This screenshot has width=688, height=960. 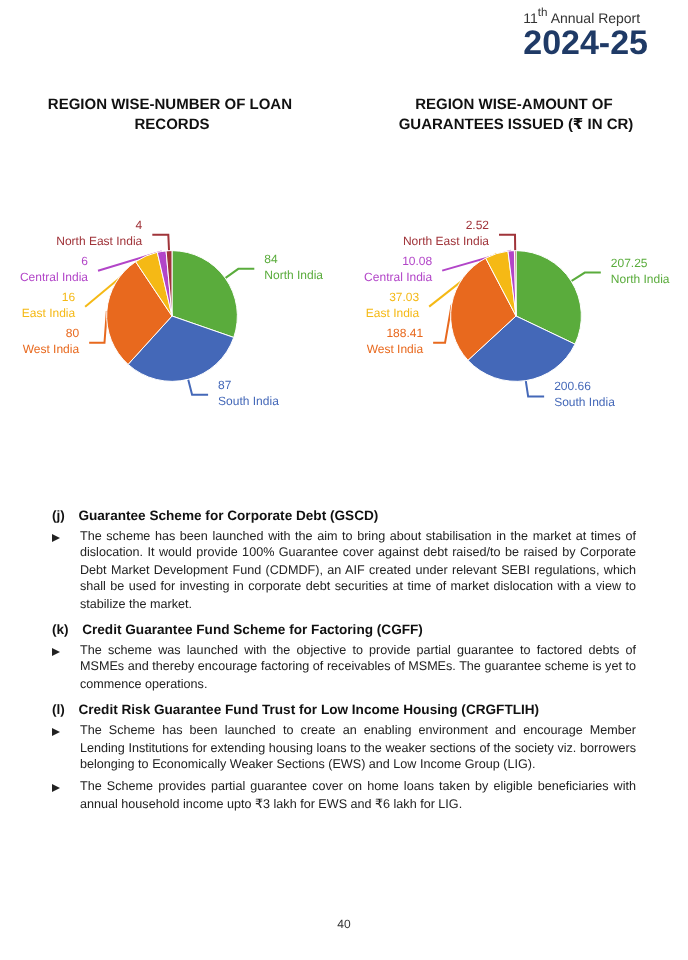 What do you see at coordinates (585, 43) in the screenshot?
I see `text: 2024-25` at bounding box center [585, 43].